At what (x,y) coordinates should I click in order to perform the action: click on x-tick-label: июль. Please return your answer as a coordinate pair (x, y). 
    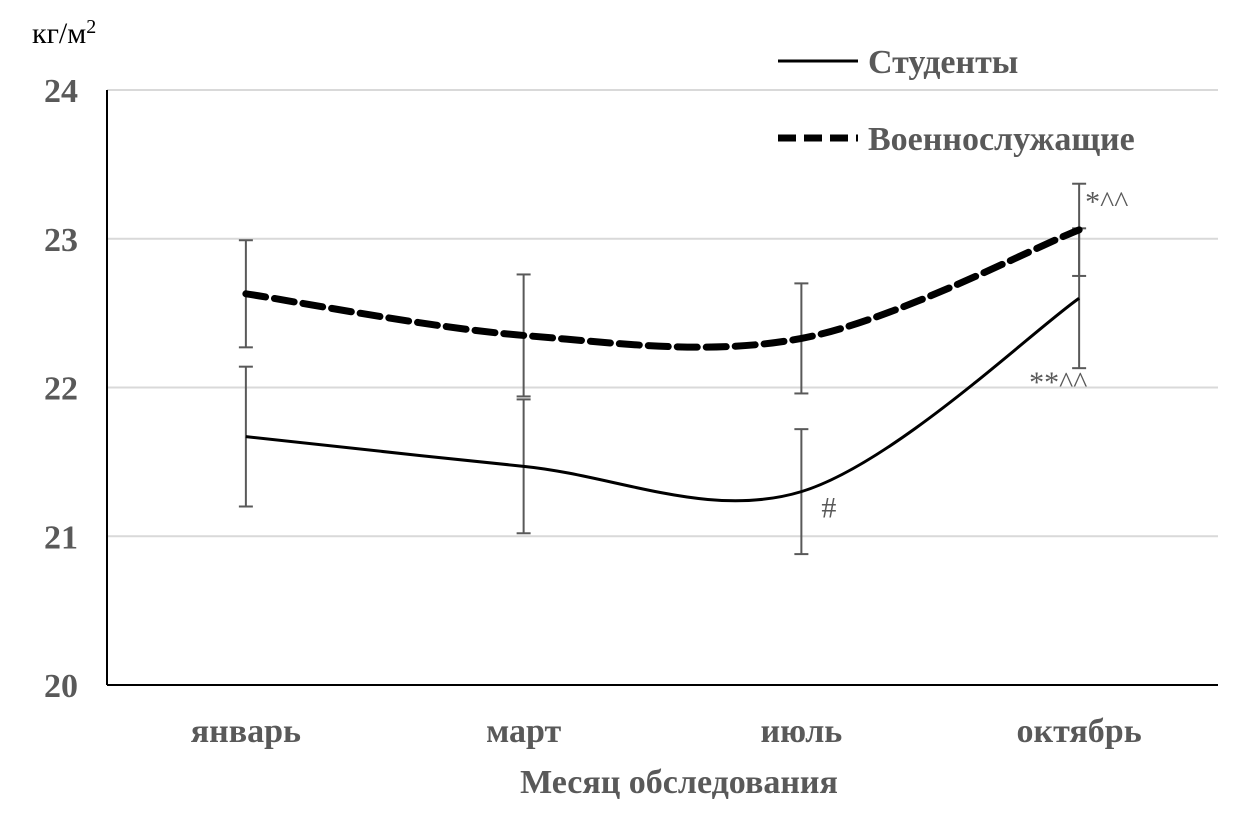
    Looking at the image, I should click on (801, 731).